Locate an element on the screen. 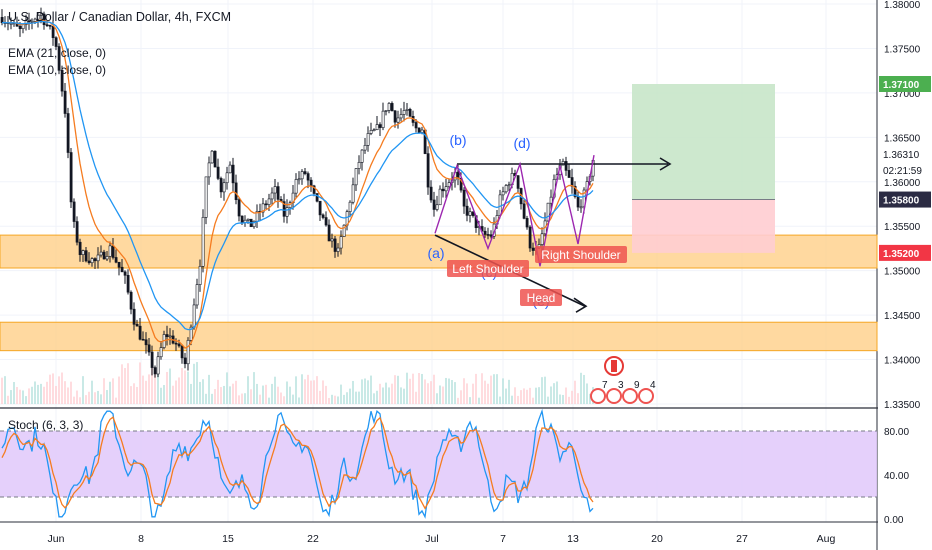  wave-point-label: (b) is located at coordinates (457, 140).